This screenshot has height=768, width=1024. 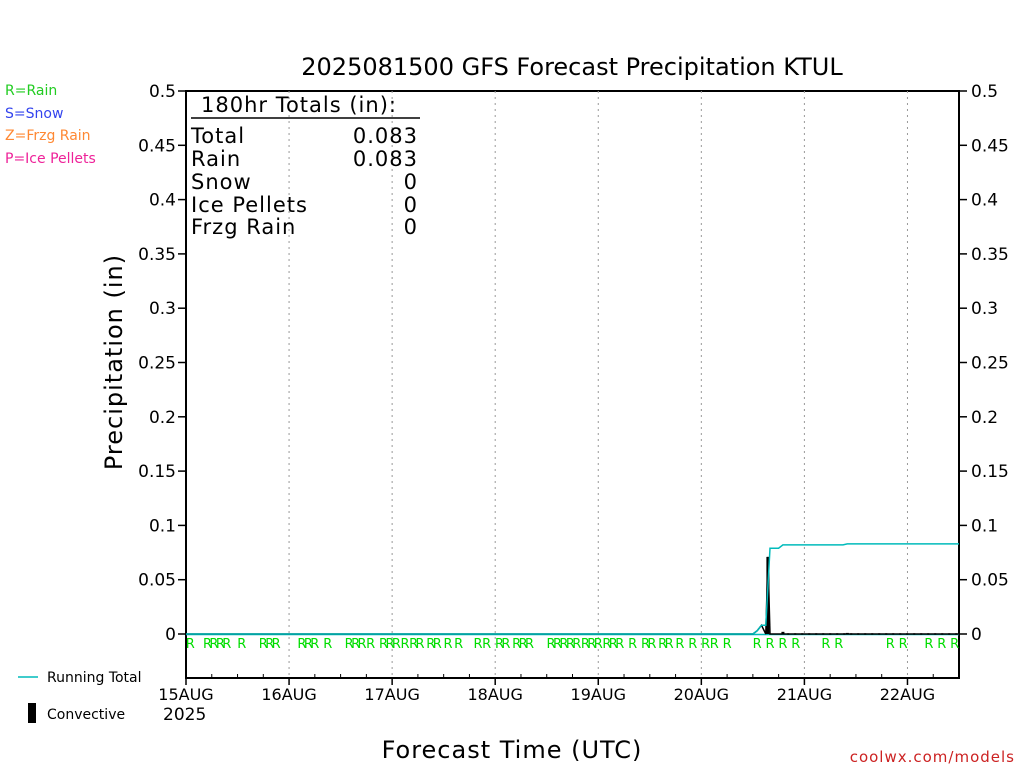 What do you see at coordinates (249, 205) in the screenshot?
I see `totals-ice-pellets-label: Ice Pellets` at bounding box center [249, 205].